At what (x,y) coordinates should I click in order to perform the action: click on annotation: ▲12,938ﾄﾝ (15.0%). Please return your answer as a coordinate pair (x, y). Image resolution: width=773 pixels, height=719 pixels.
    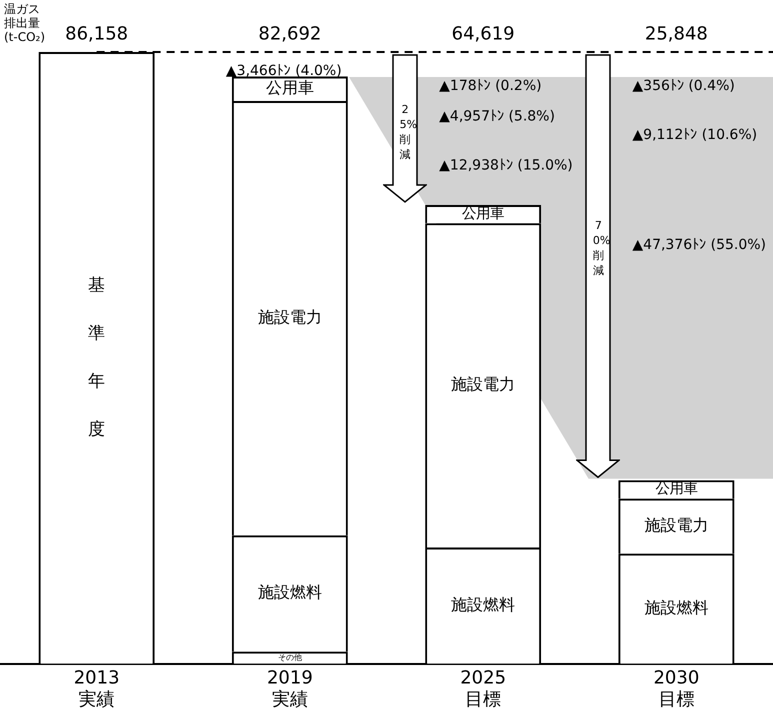
    Looking at the image, I should click on (506, 166).